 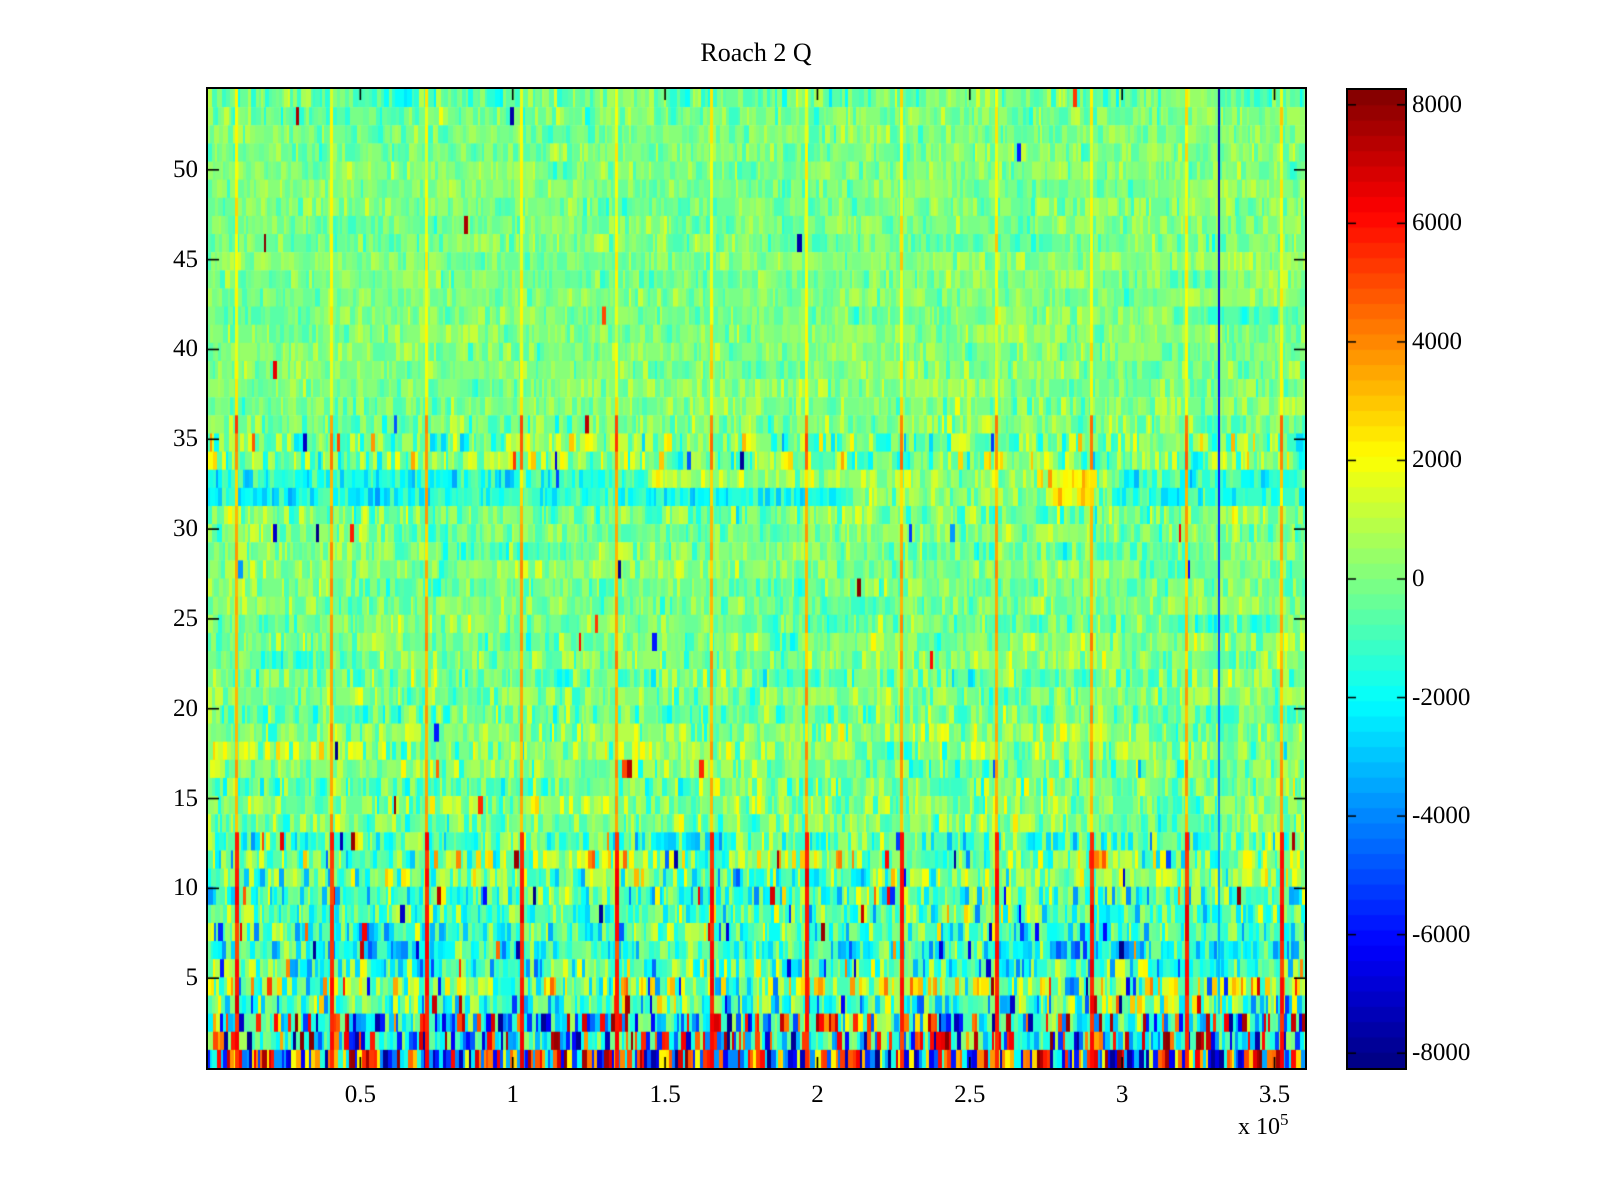 I want to click on x-tick-label: 3.5, so click(x=1274, y=1094).